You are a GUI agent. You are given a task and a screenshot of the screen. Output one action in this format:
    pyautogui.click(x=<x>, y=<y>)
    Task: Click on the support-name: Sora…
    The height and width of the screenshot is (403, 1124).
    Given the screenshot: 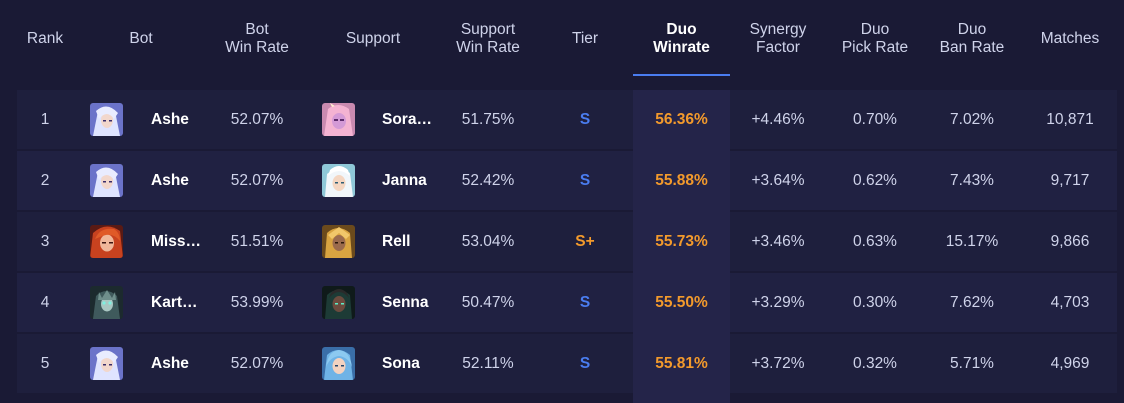 What is the action you would take?
    pyautogui.click(x=407, y=119)
    